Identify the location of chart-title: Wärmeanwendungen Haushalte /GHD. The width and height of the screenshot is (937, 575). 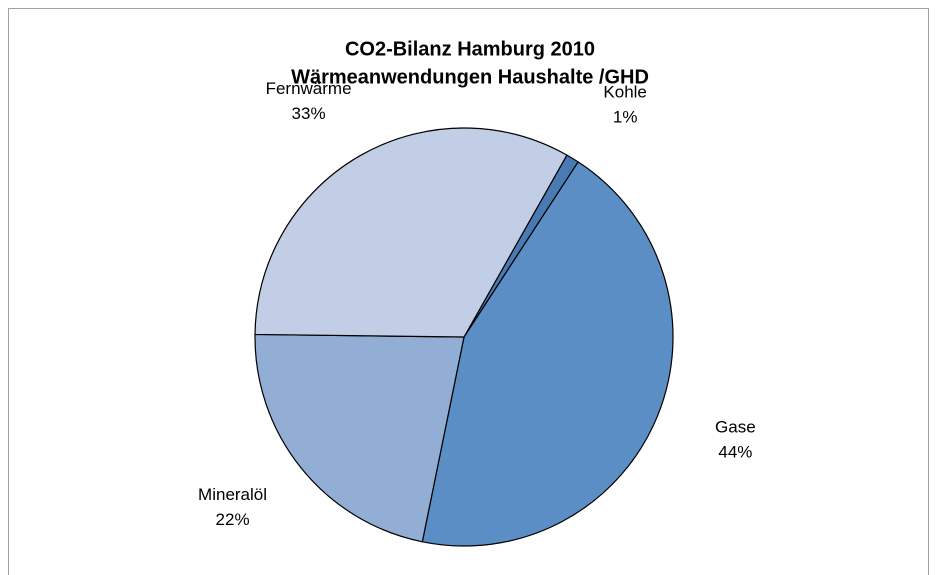
(470, 77).